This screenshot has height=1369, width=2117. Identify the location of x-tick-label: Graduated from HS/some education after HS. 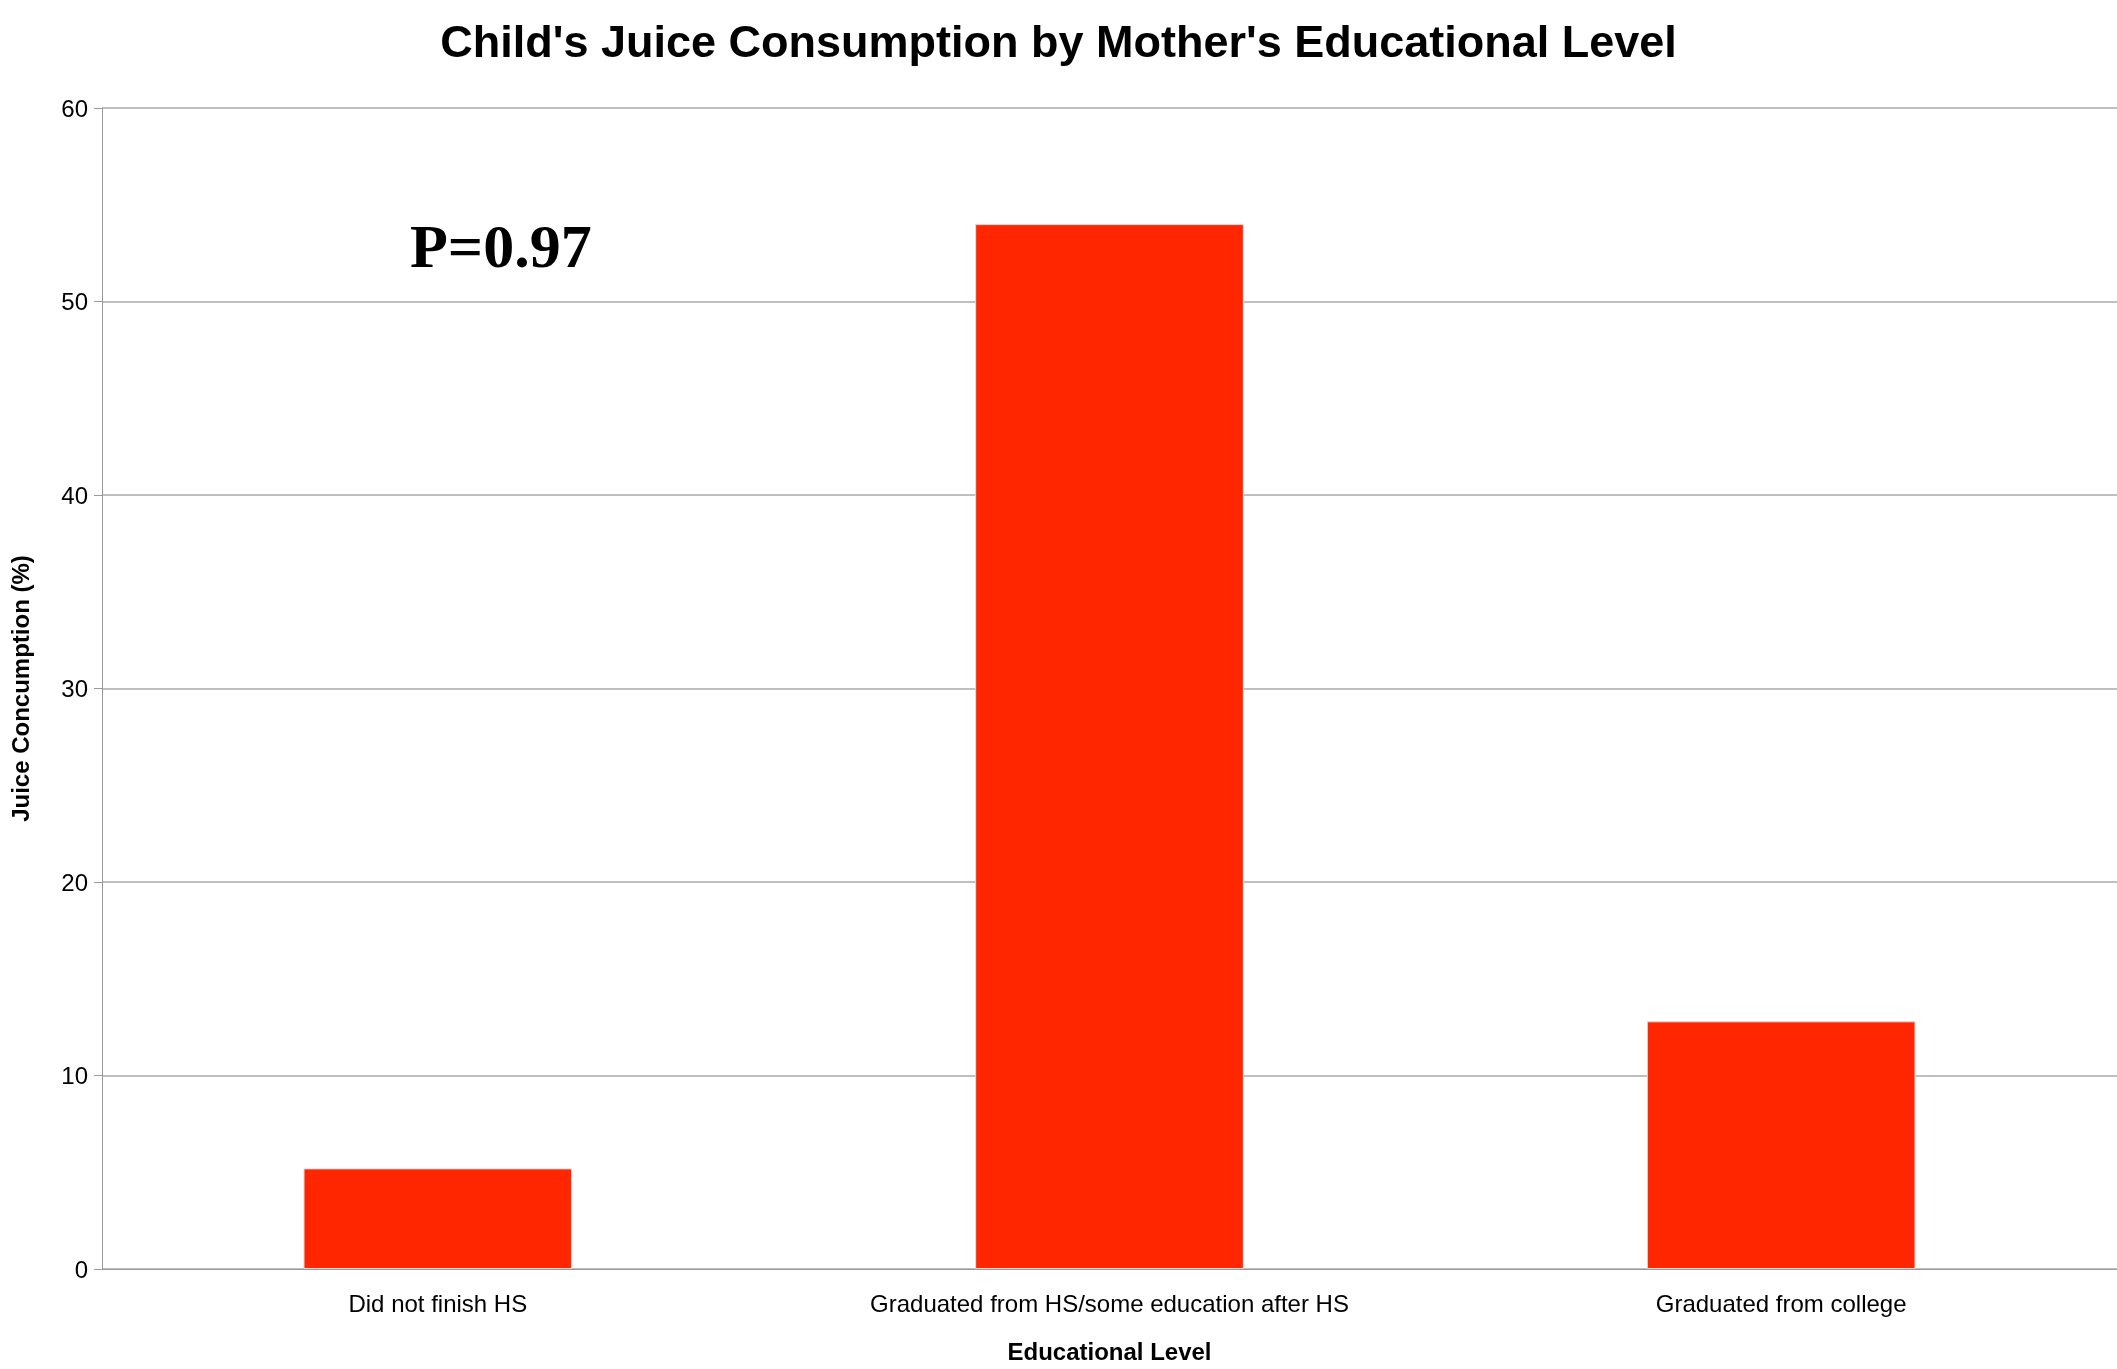
(1109, 1303).